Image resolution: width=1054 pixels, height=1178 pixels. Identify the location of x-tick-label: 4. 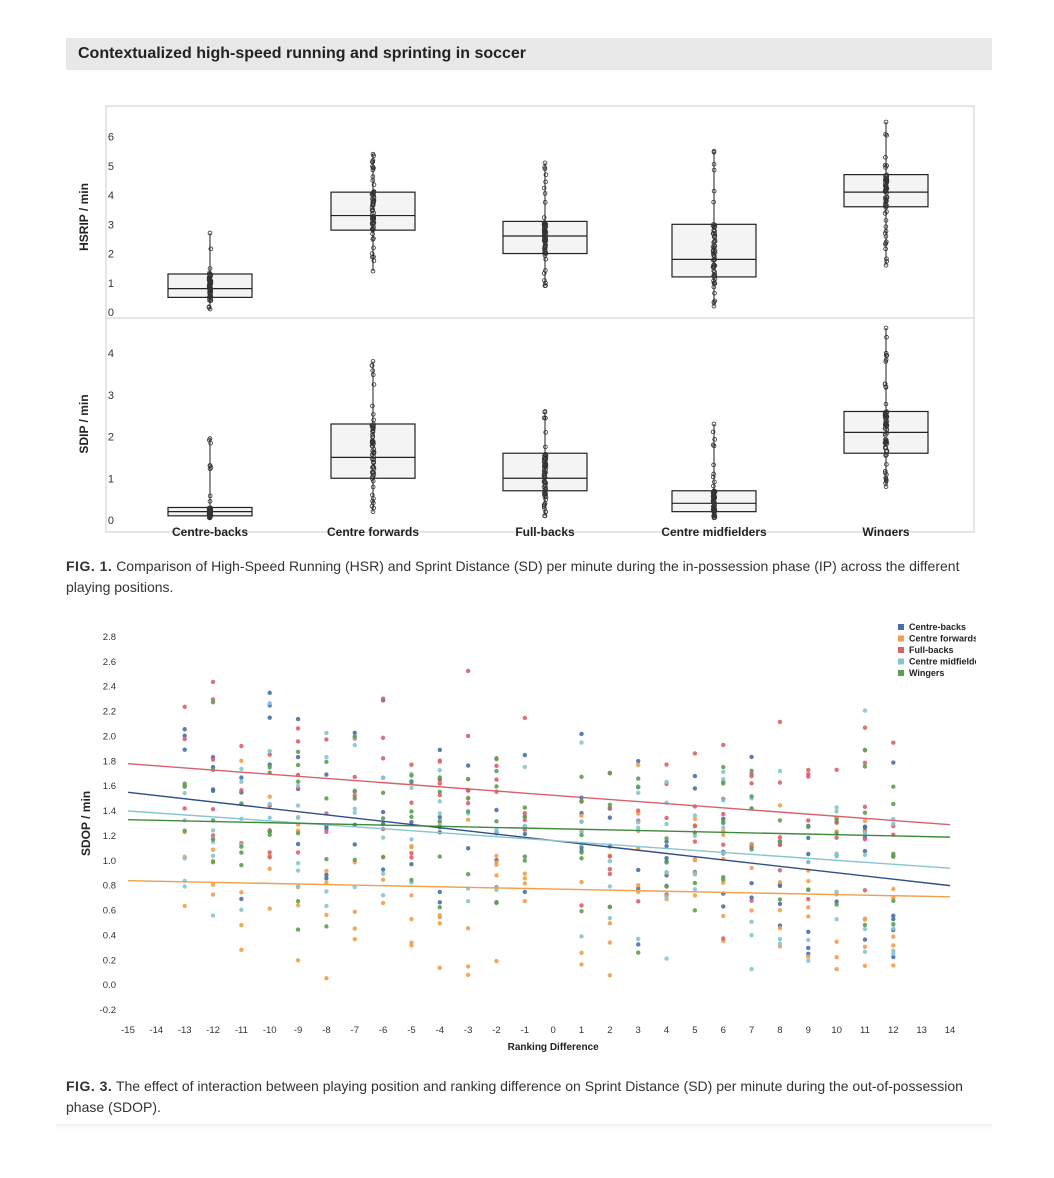
(666, 1030).